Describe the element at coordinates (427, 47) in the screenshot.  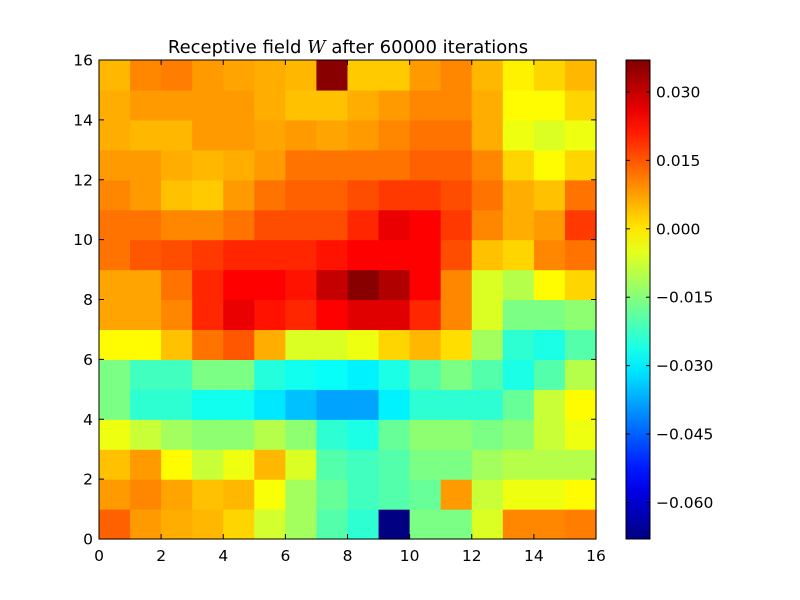
I see `chart-title-after: after 60000 iterations` at that location.